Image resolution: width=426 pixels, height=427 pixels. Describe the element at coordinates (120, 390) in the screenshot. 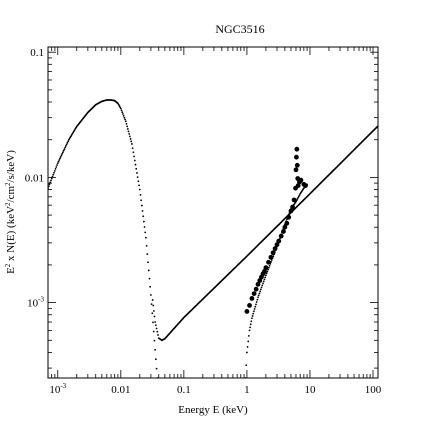

I see `x-tick-label: 0.01` at that location.